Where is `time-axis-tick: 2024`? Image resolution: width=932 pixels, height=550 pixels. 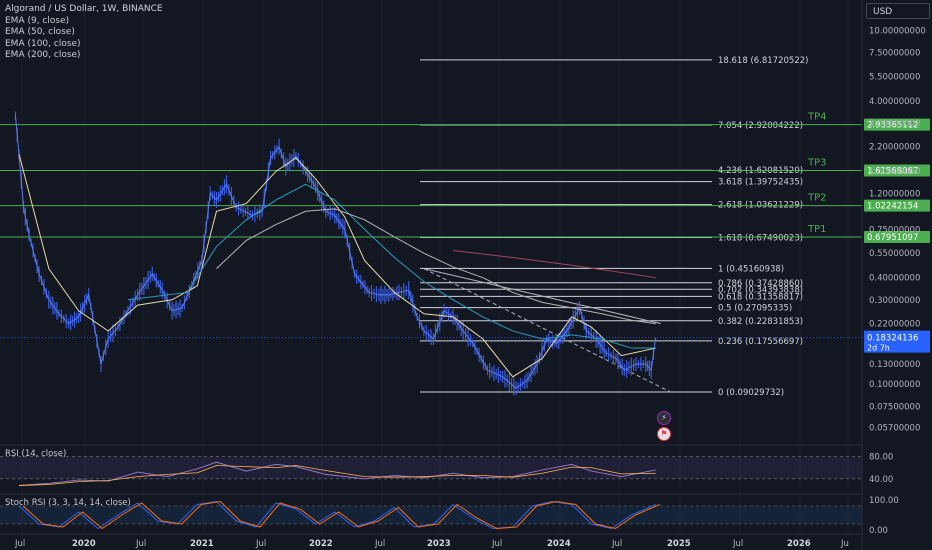
time-axis-tick: 2024 is located at coordinates (559, 544).